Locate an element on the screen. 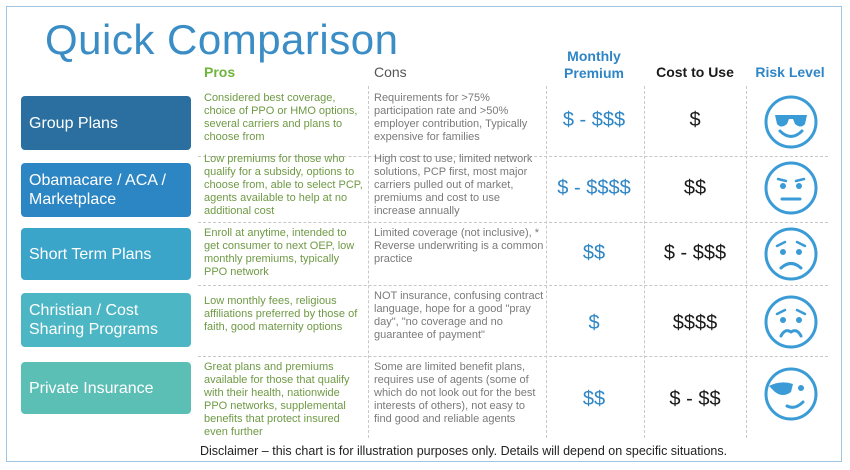 This screenshot has height=470, width=850. plan-private-insurance: Private Insurance is located at coordinates (106, 388).